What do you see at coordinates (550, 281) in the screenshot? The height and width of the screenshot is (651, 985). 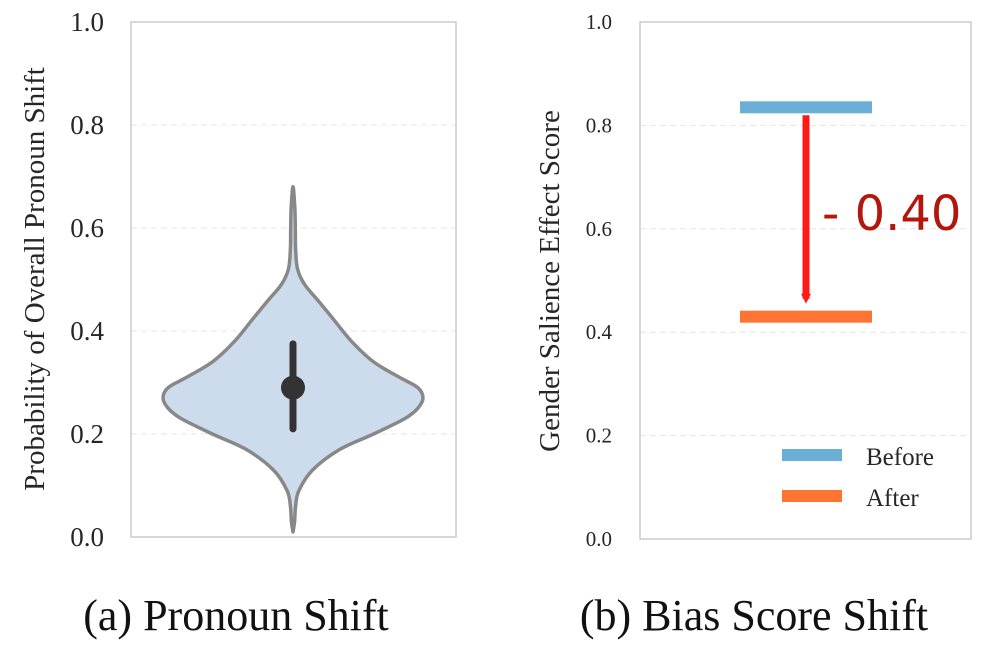 I see `panel-b-y-axis-label: Gender Salience Effect Score` at bounding box center [550, 281].